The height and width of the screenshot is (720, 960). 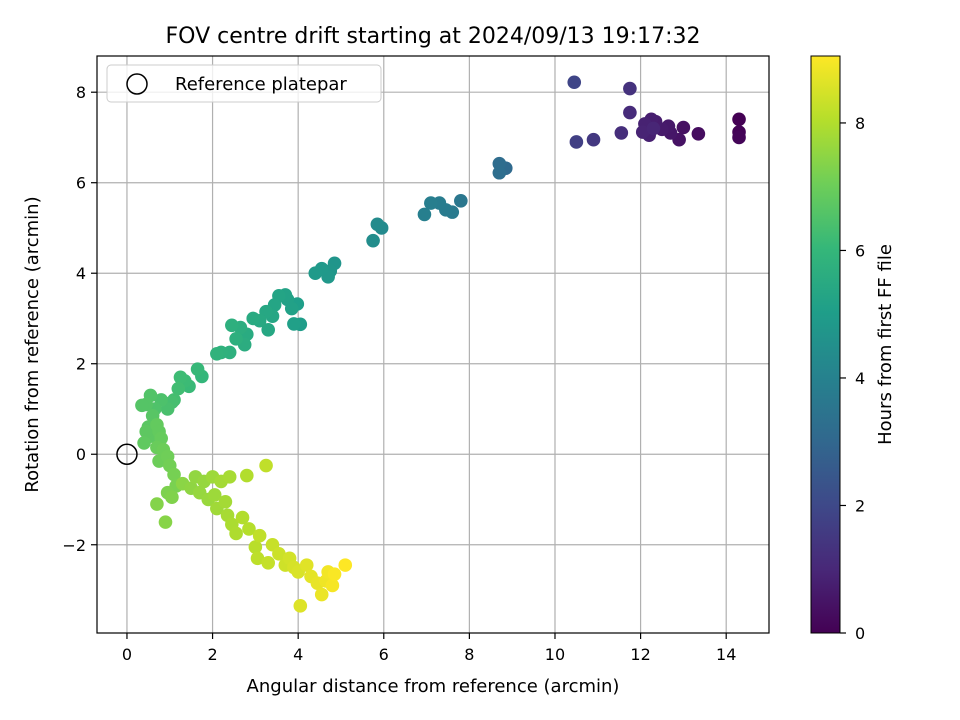 What do you see at coordinates (137, 84) in the screenshot?
I see `legend-marker-icon` at bounding box center [137, 84].